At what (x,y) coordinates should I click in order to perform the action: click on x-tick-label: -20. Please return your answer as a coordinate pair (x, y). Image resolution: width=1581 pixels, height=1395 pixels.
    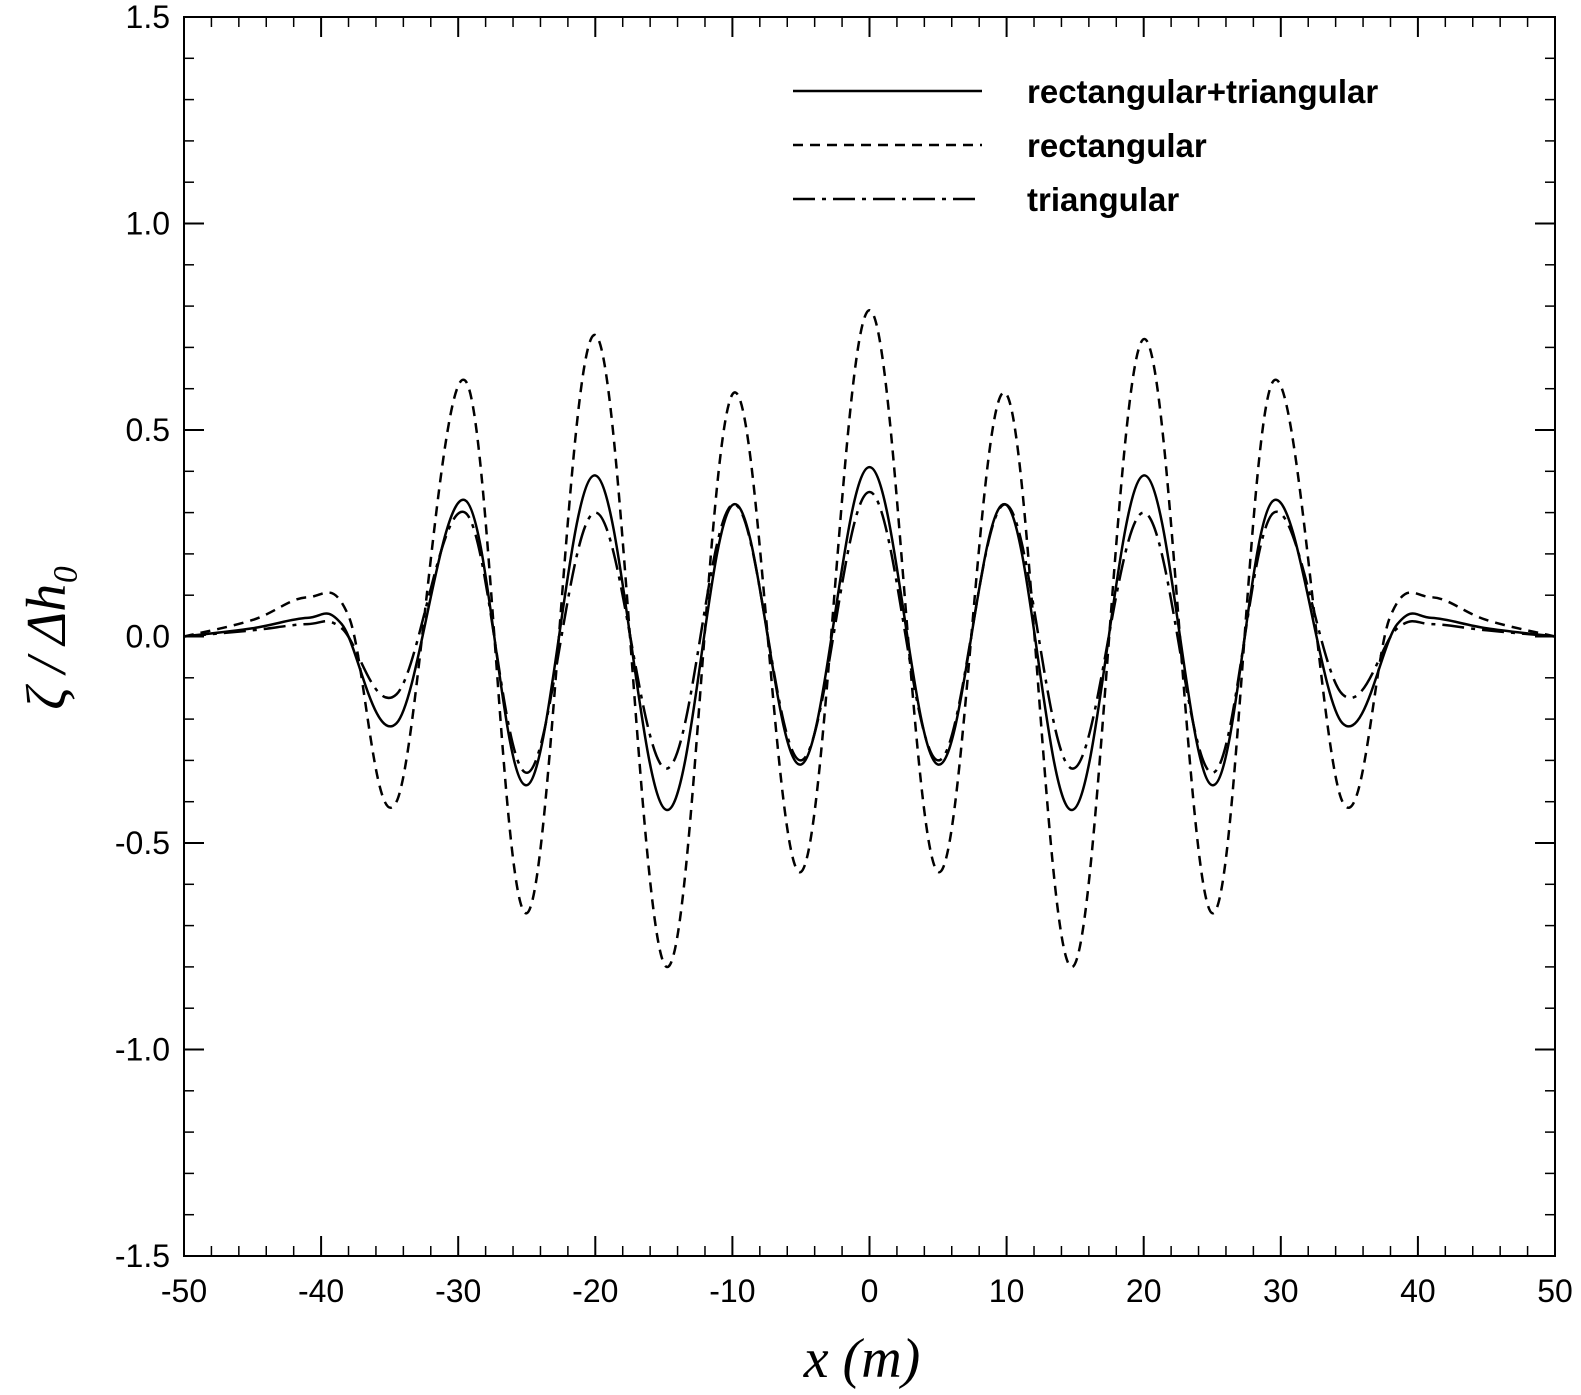
    Looking at the image, I should click on (595, 1291).